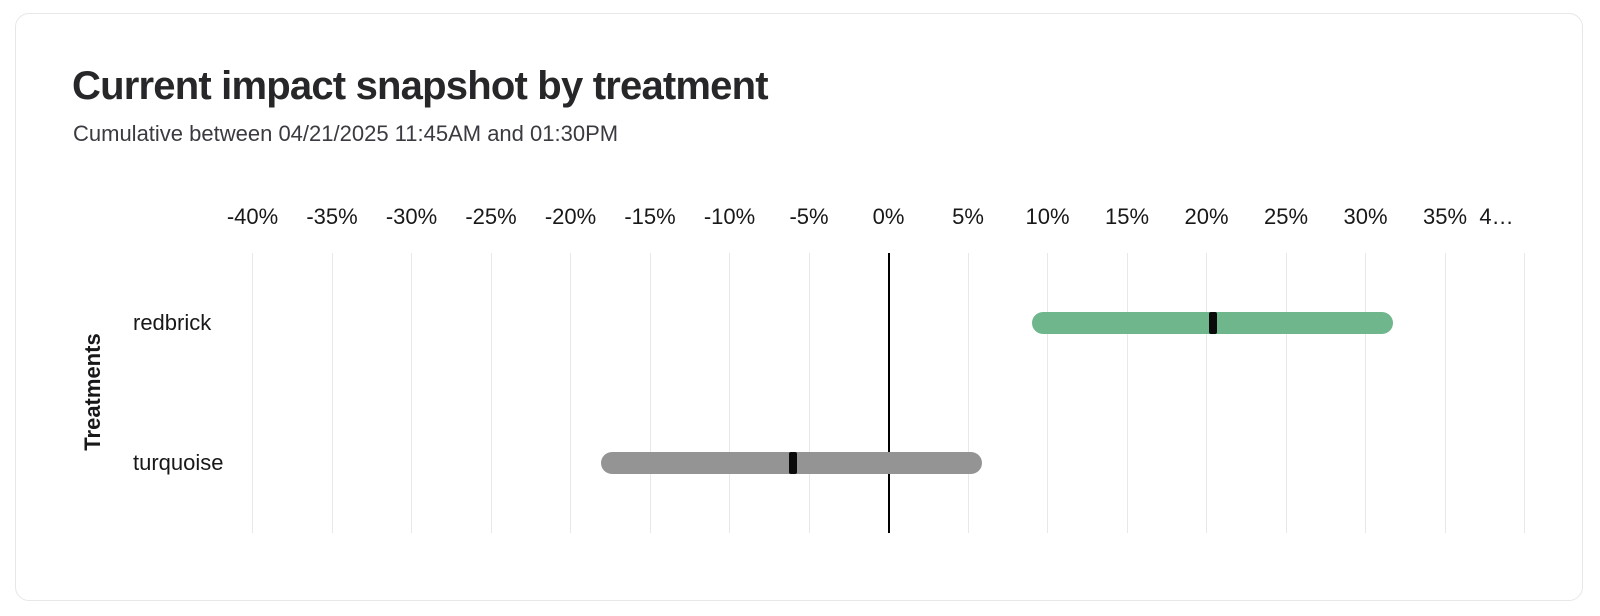  I want to click on x-tick-label: -15%, so click(650, 216).